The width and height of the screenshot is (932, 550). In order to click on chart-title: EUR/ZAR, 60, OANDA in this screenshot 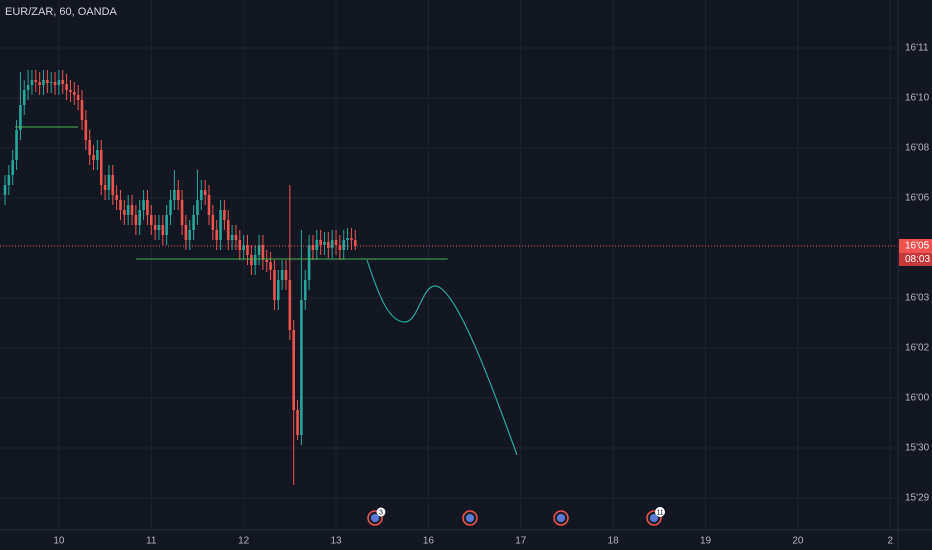, I will do `click(61, 12)`.